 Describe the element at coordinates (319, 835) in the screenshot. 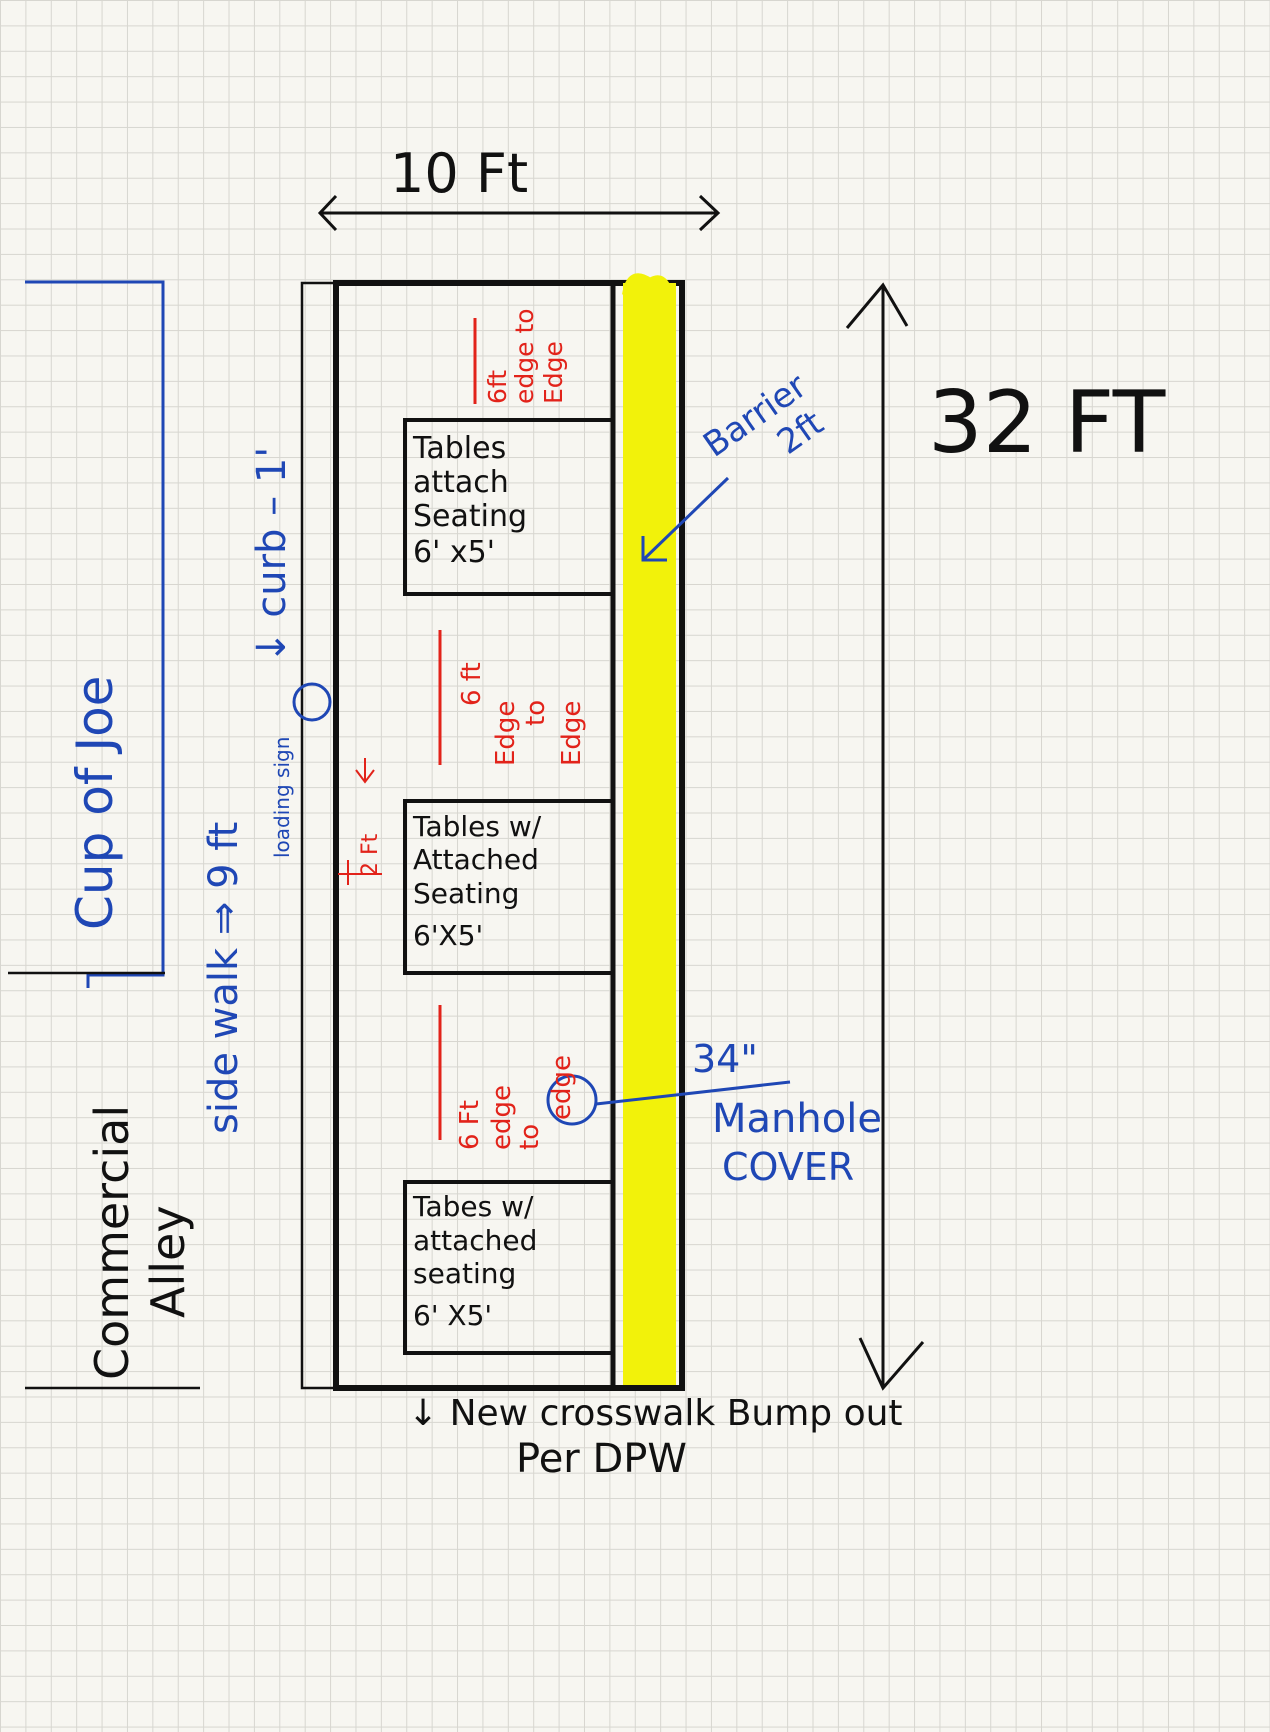

I see `curb-strip` at that location.